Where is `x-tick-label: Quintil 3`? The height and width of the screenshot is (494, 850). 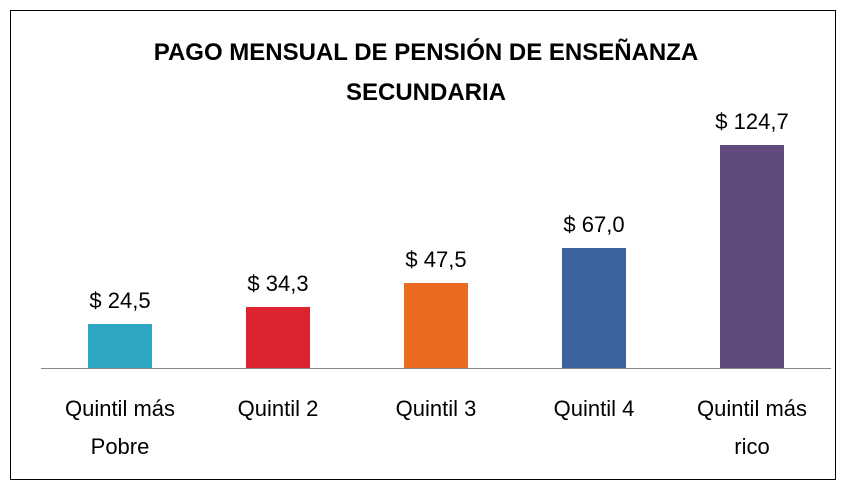
x-tick-label: Quintil 3 is located at coordinates (436, 408).